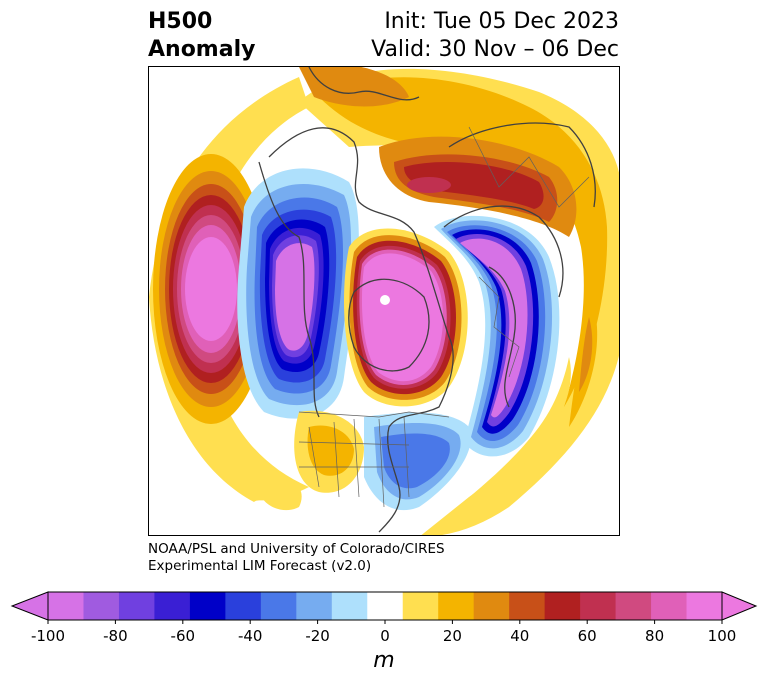 This screenshot has height=686, width=768. What do you see at coordinates (29, 606) in the screenshot?
I see `colorbar-extend-low` at bounding box center [29, 606].